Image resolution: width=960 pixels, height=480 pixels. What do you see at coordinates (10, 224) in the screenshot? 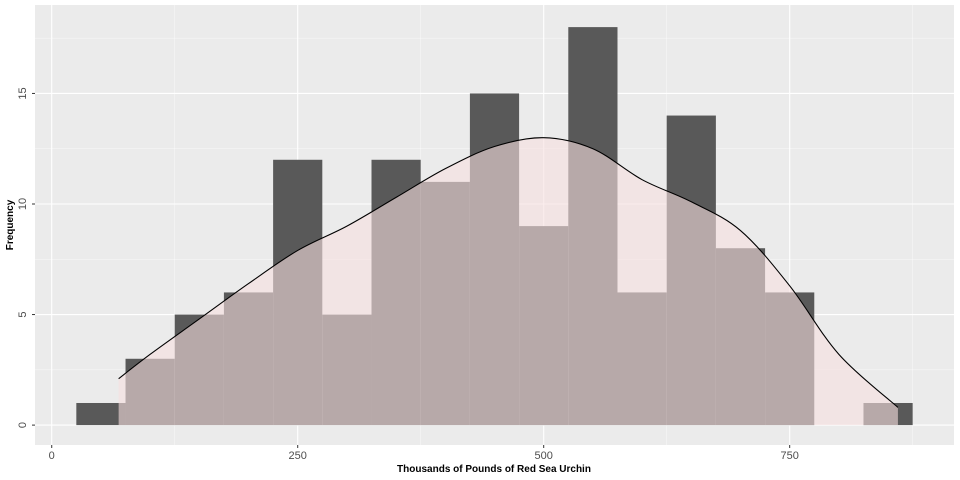
I see `y-axis-title: Frequency` at bounding box center [10, 224].